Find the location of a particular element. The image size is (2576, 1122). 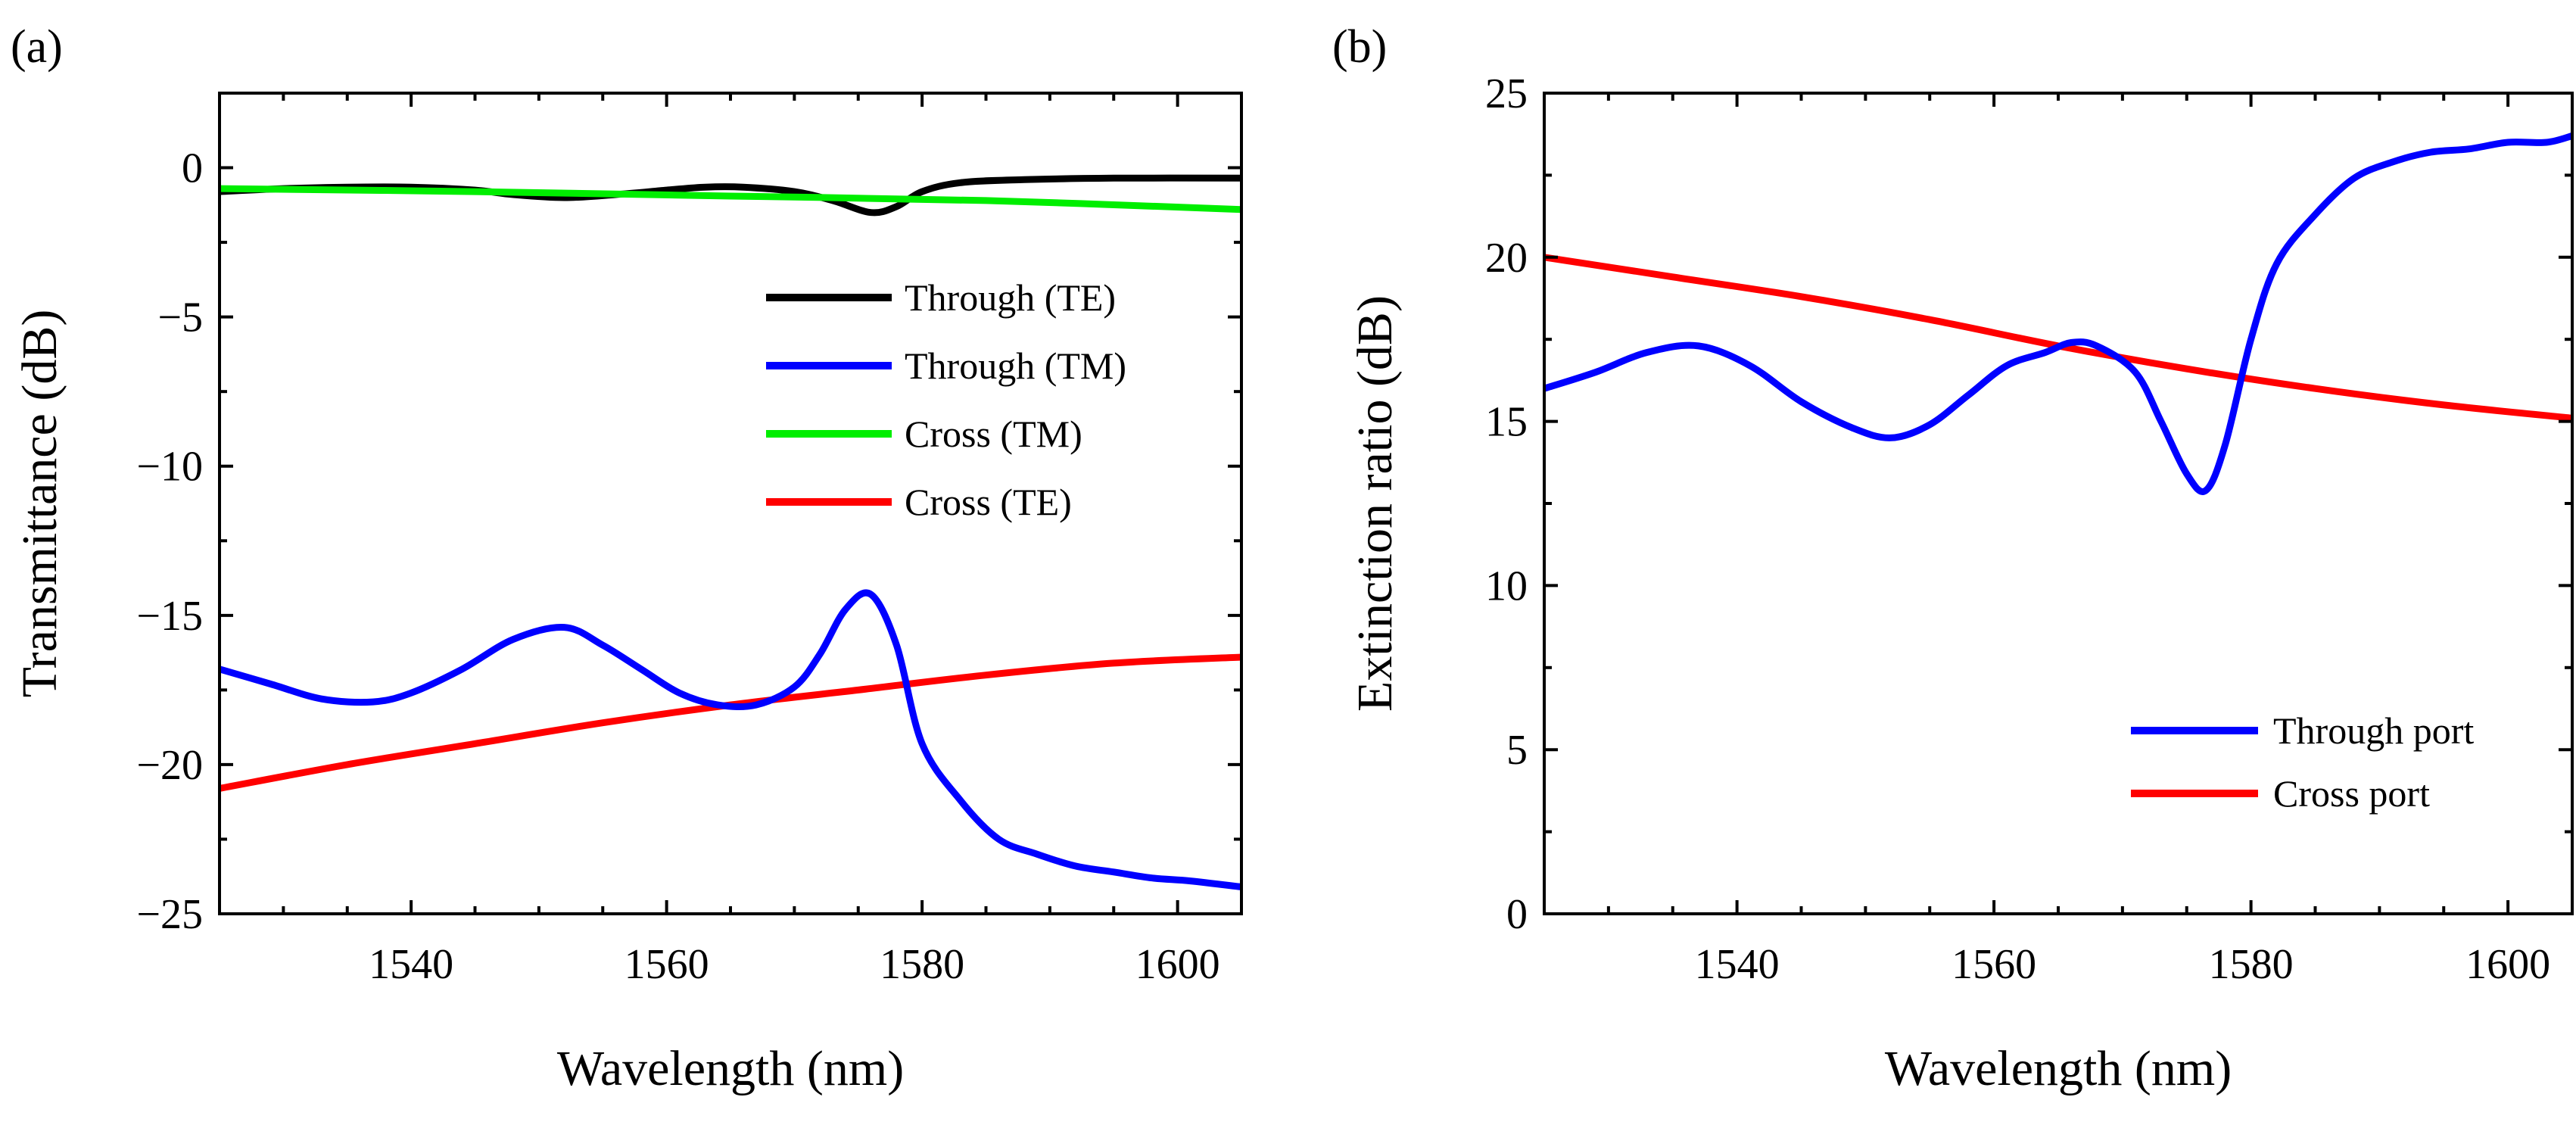

series-line-through-tm is located at coordinates (730, 739).